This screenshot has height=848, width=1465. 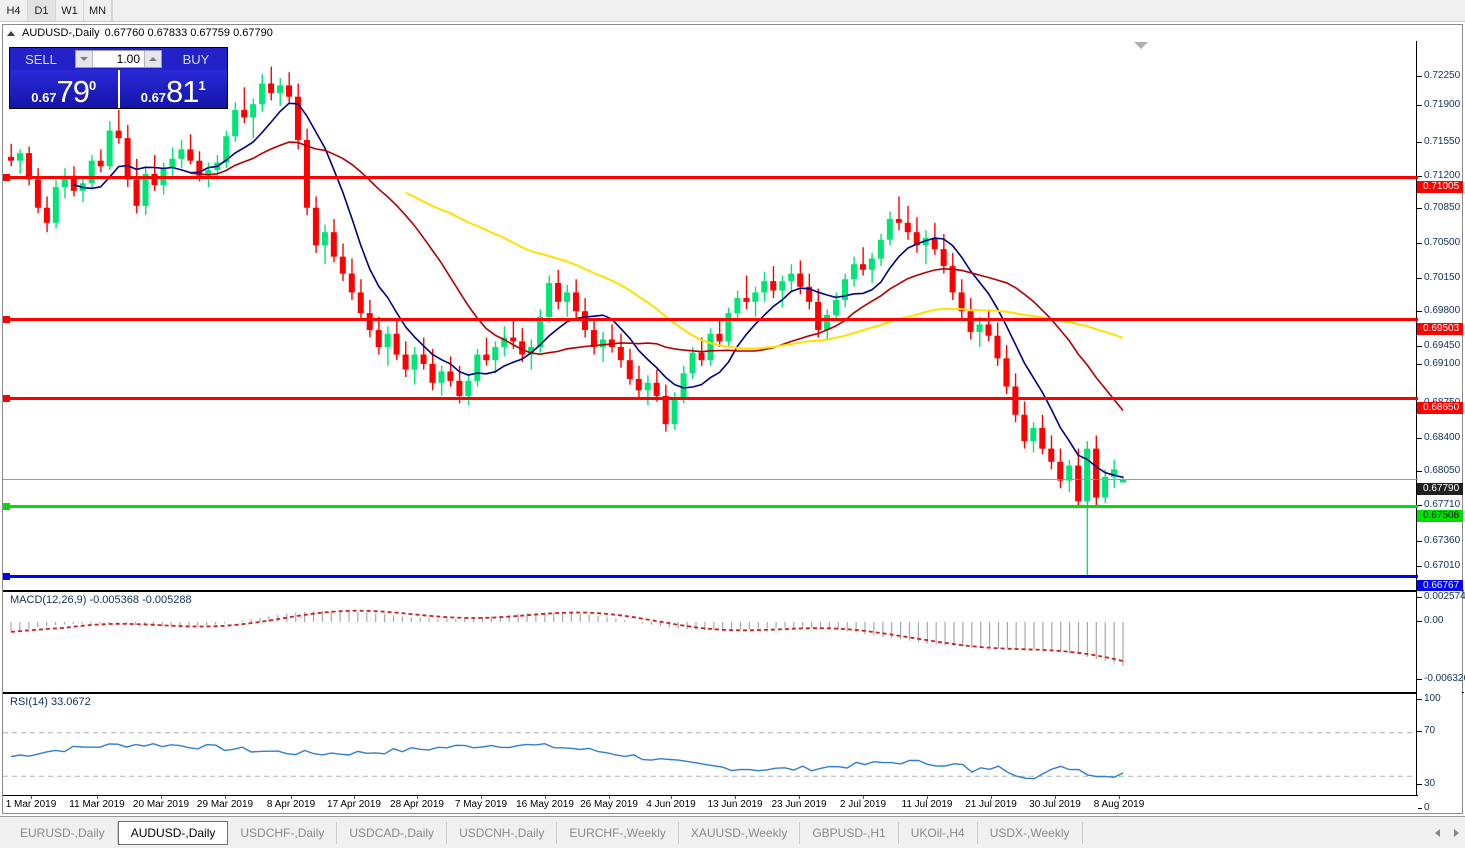 I want to click on macd-panel: MACD(12,26,9) -0.005368 -0.005288, so click(x=710, y=640).